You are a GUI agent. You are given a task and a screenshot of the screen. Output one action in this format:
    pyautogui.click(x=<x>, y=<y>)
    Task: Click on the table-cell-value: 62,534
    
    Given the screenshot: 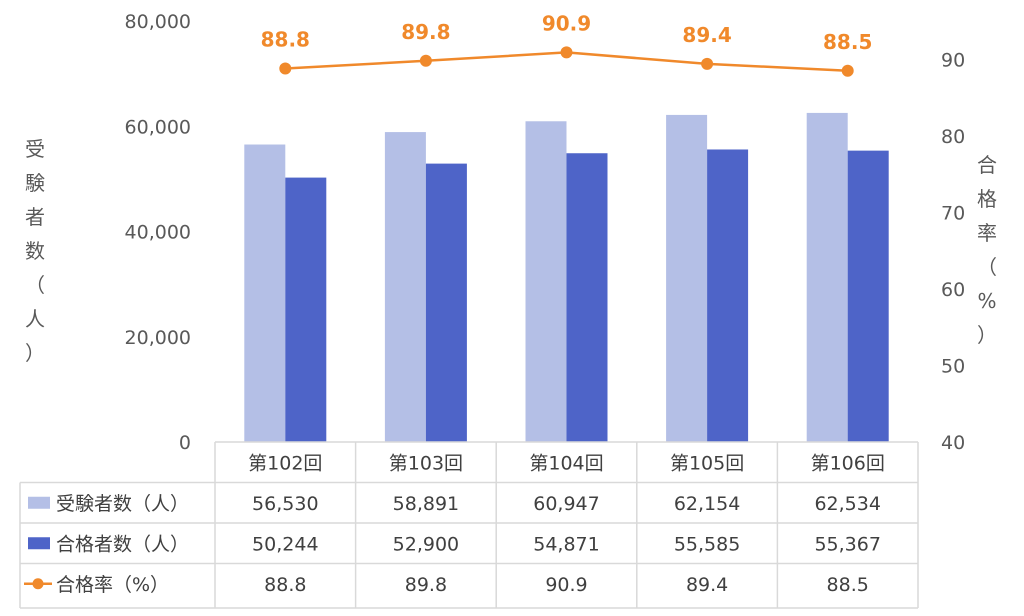 What is the action you would take?
    pyautogui.click(x=847, y=504)
    